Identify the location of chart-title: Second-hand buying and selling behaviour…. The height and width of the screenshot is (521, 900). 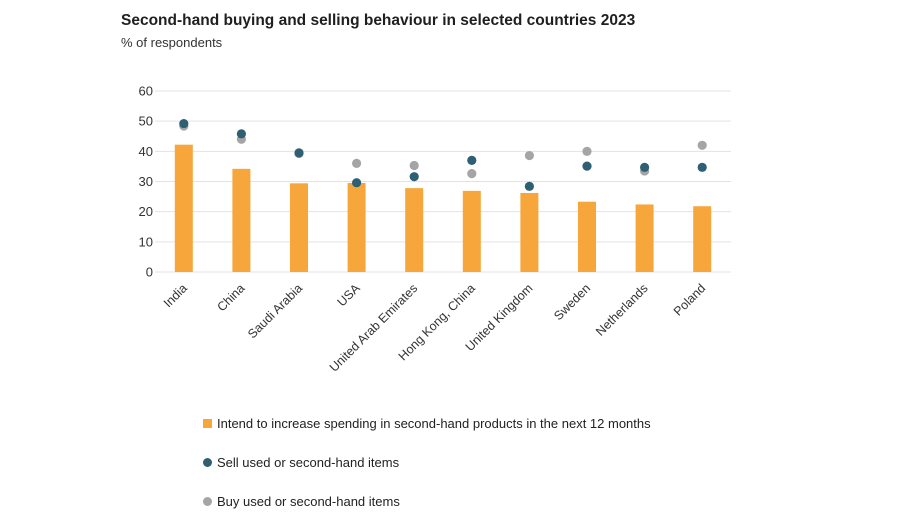
(378, 20).